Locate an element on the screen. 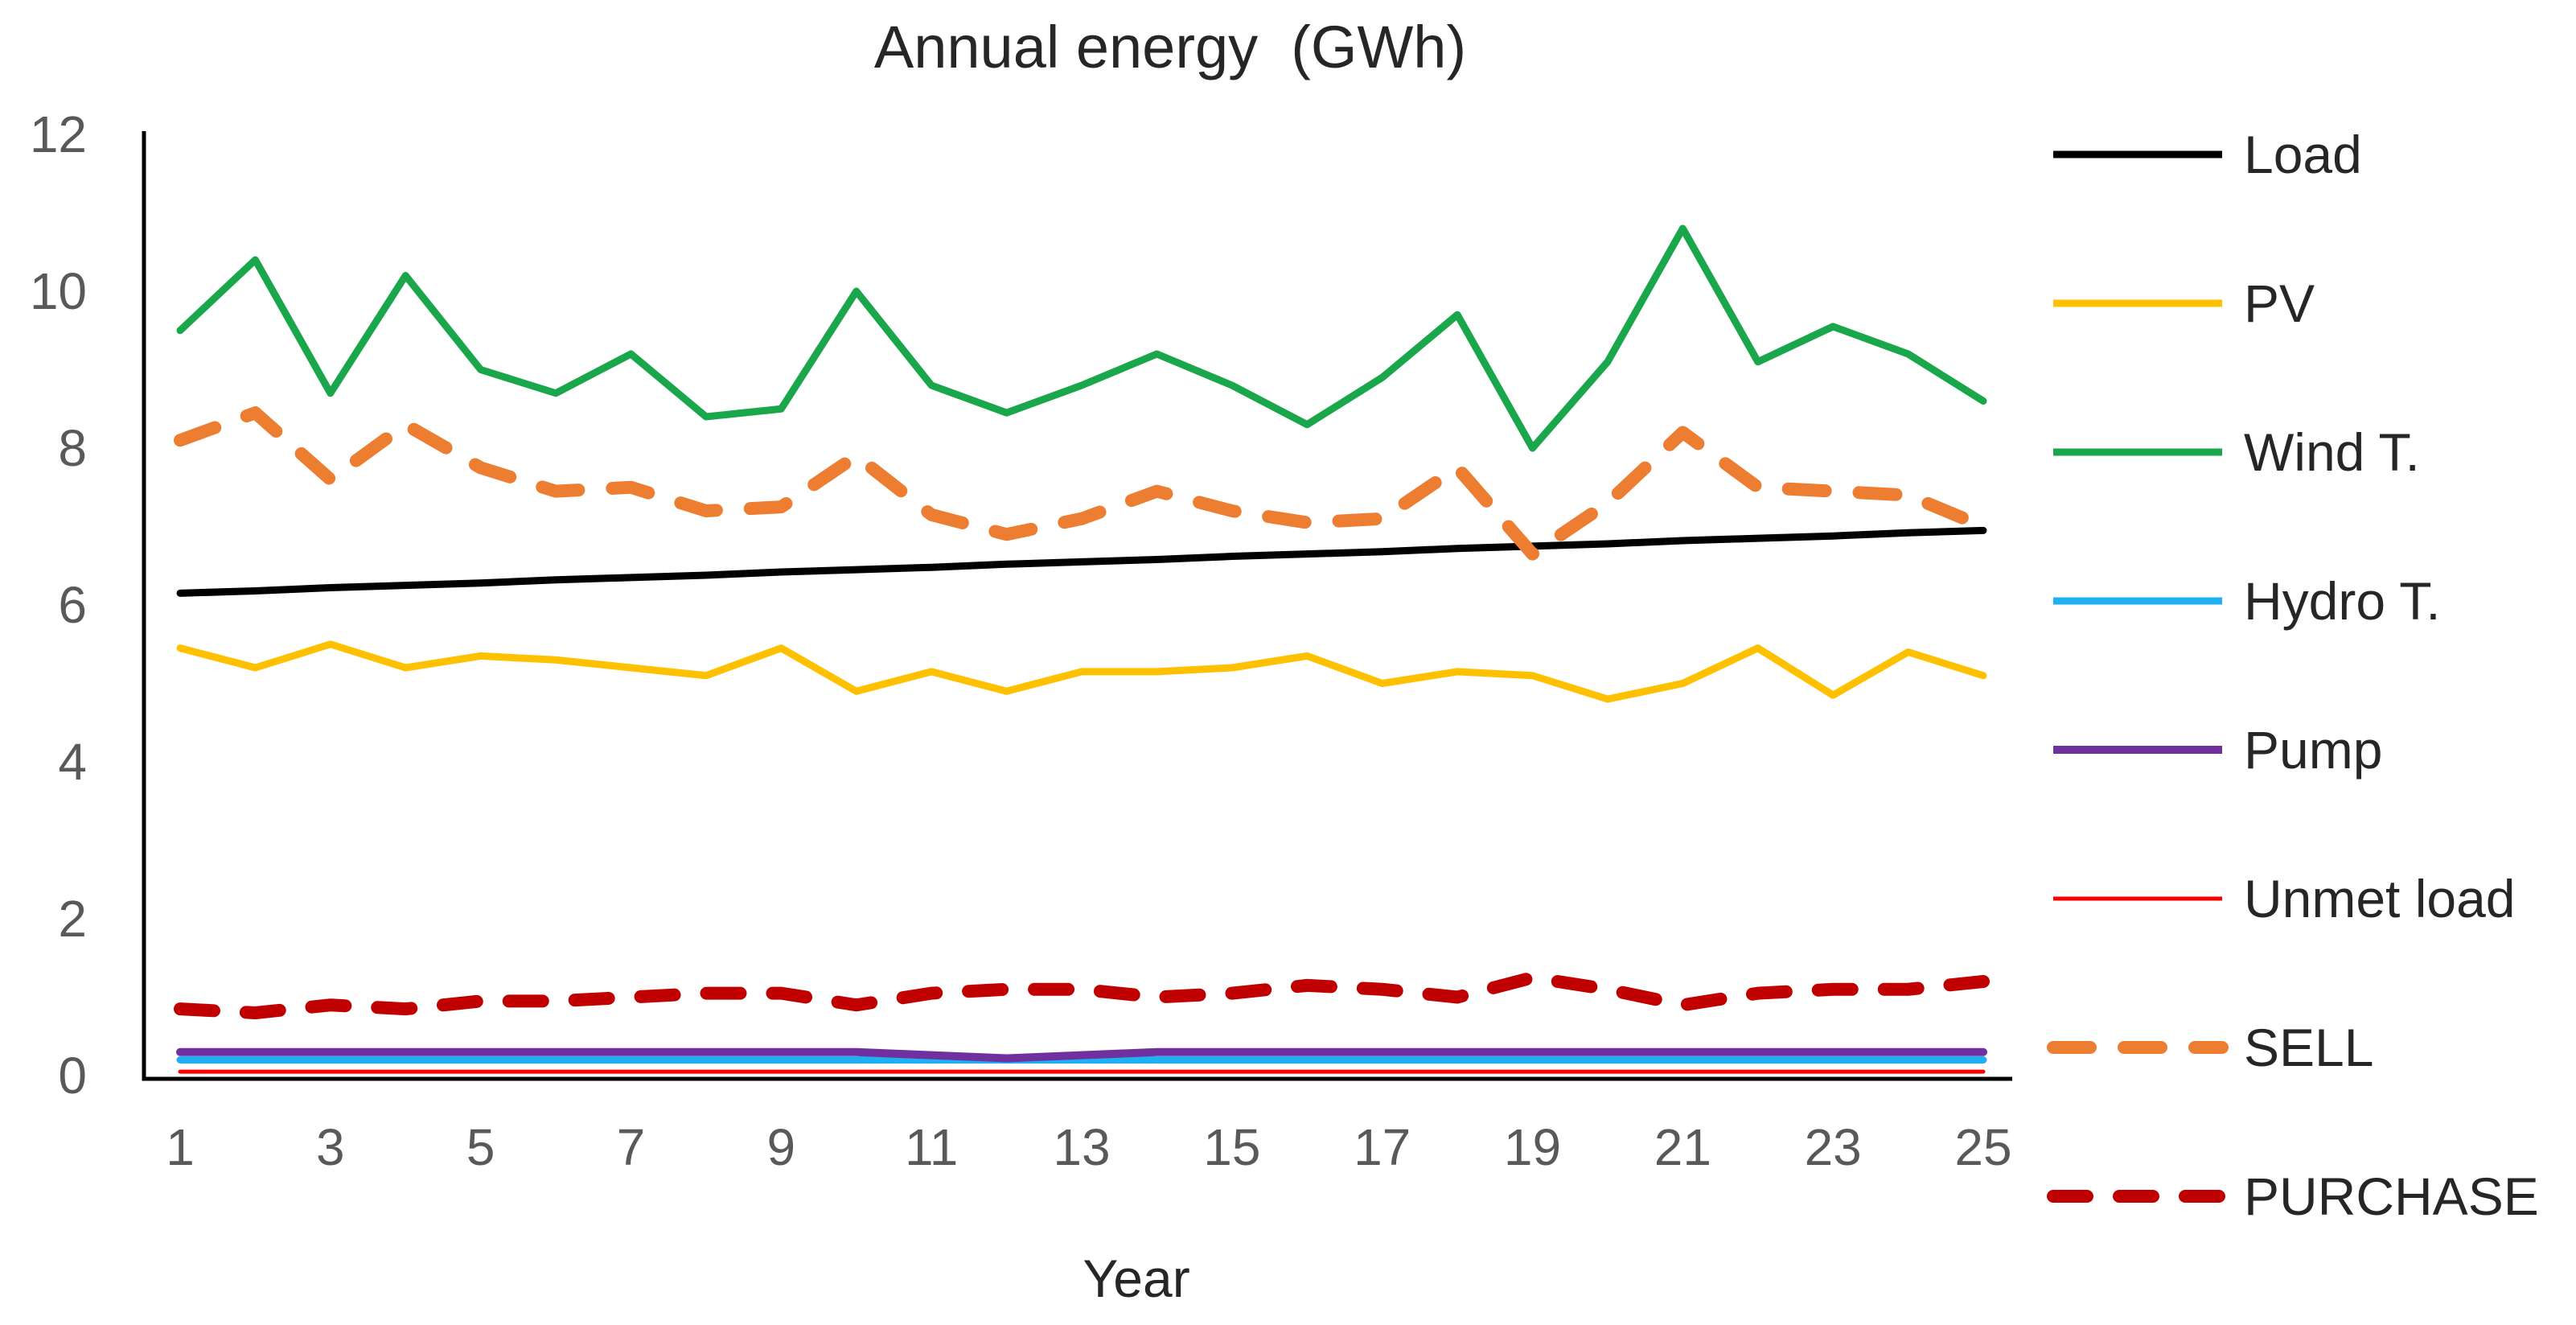 The width and height of the screenshot is (2576, 1325). legend-label: Pump is located at coordinates (2313, 750).